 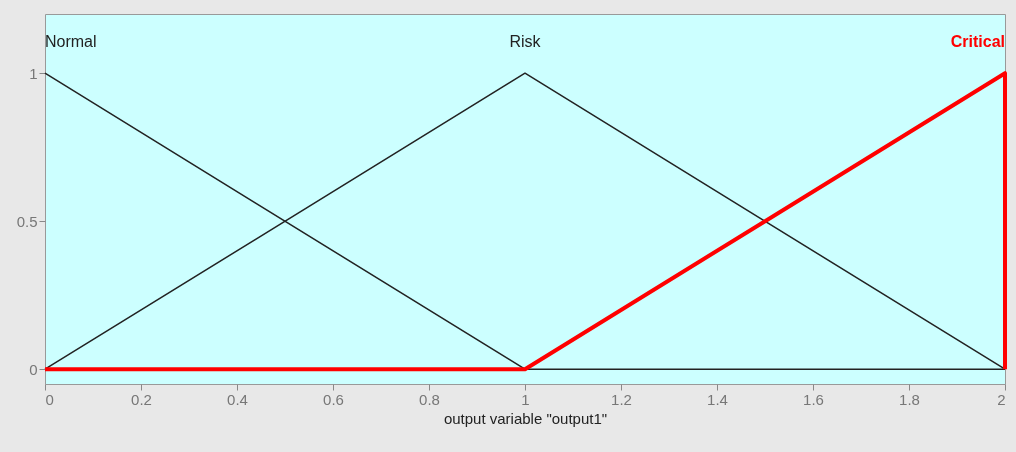 I want to click on x-tick-label: 0.4, so click(x=237, y=399).